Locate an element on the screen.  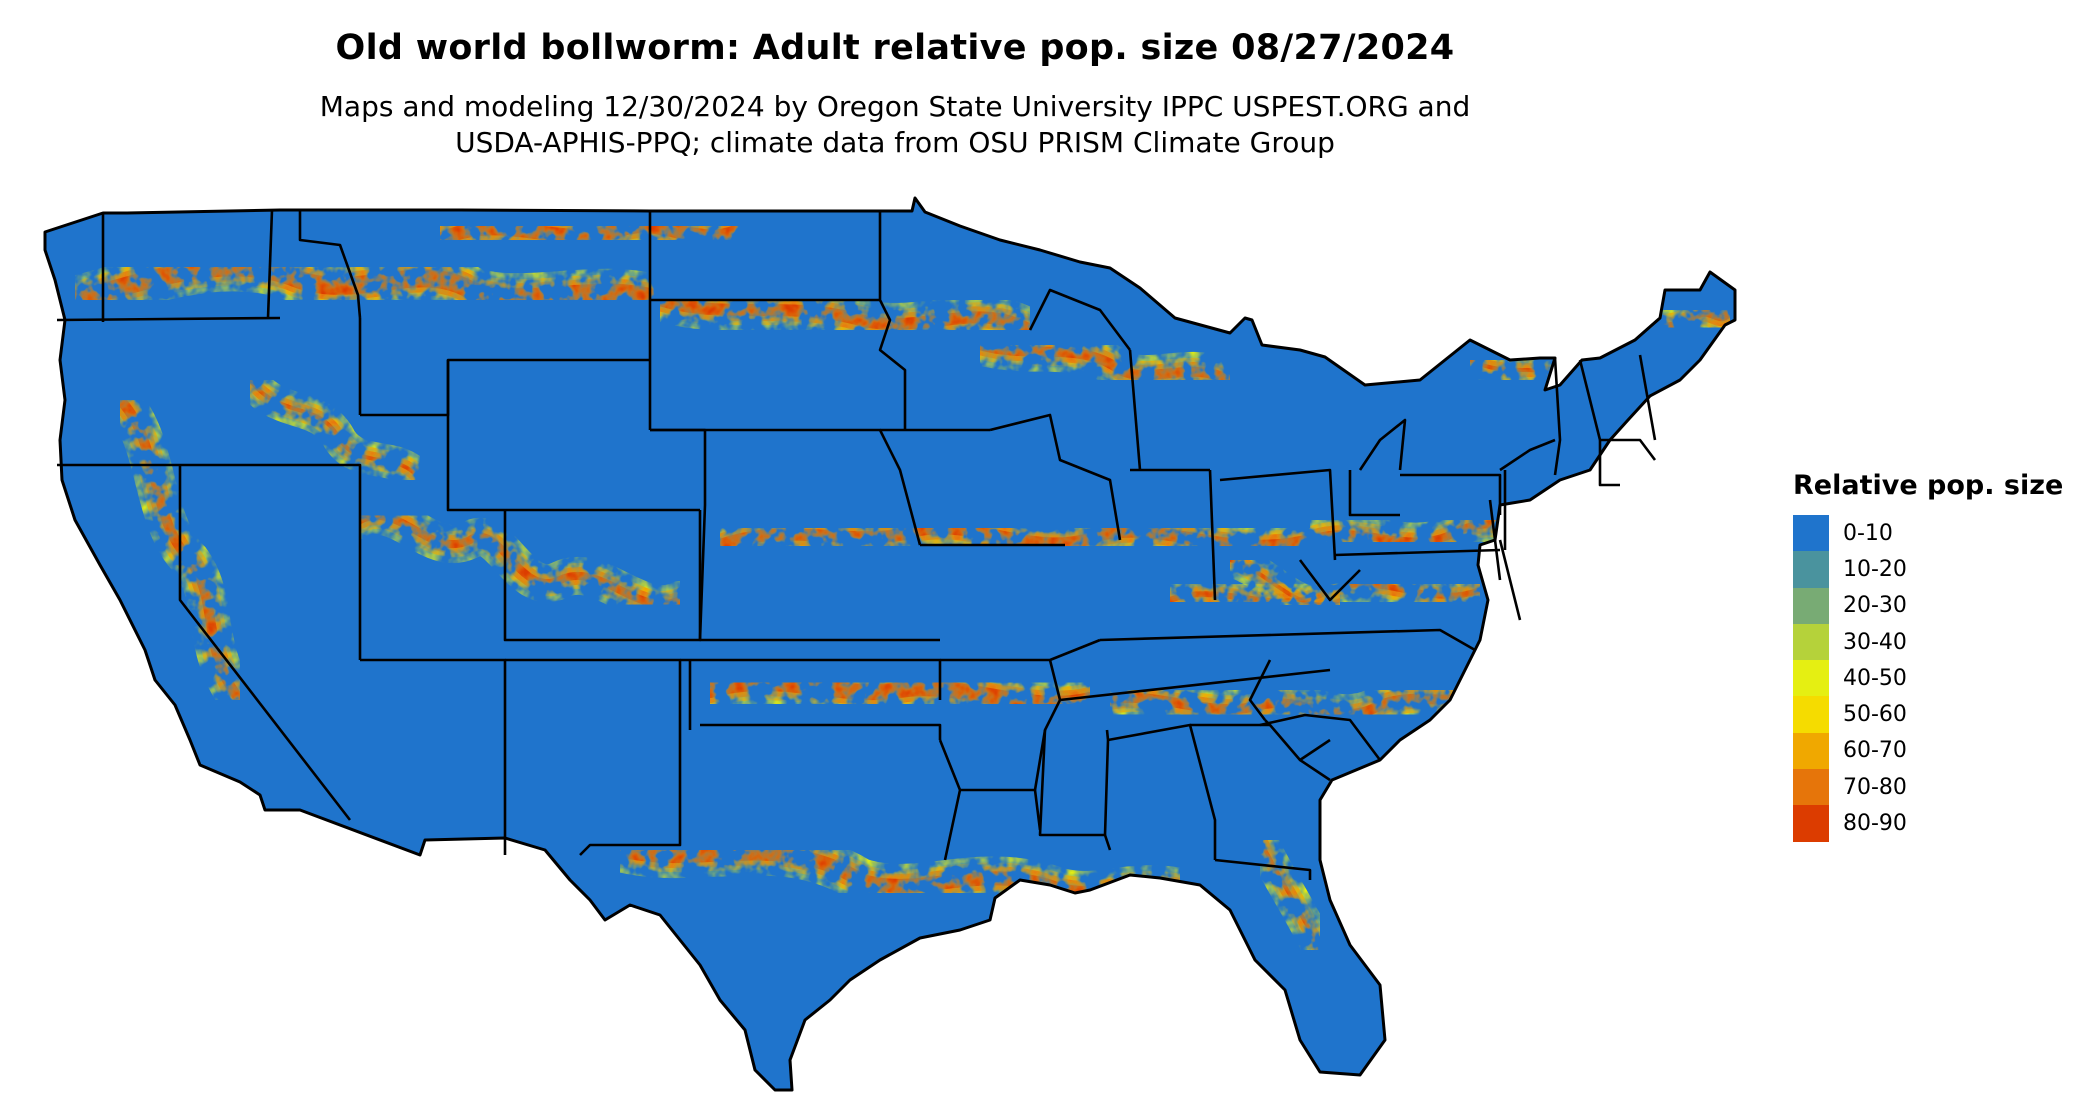
legend-item: 80-90 is located at coordinates (1928, 823).